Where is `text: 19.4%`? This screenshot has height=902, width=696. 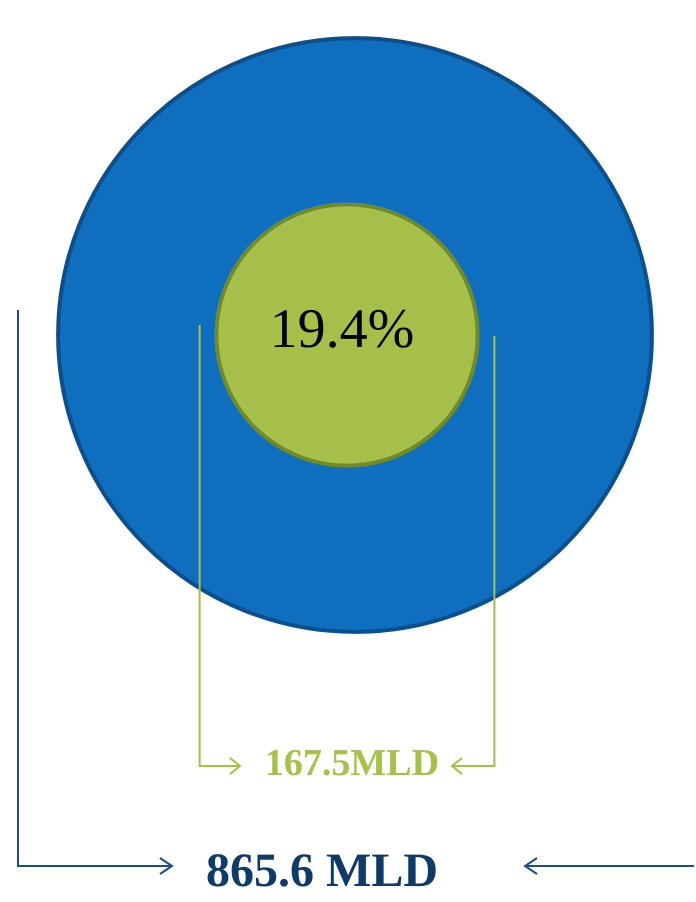
text: 19.4% is located at coordinates (342, 329).